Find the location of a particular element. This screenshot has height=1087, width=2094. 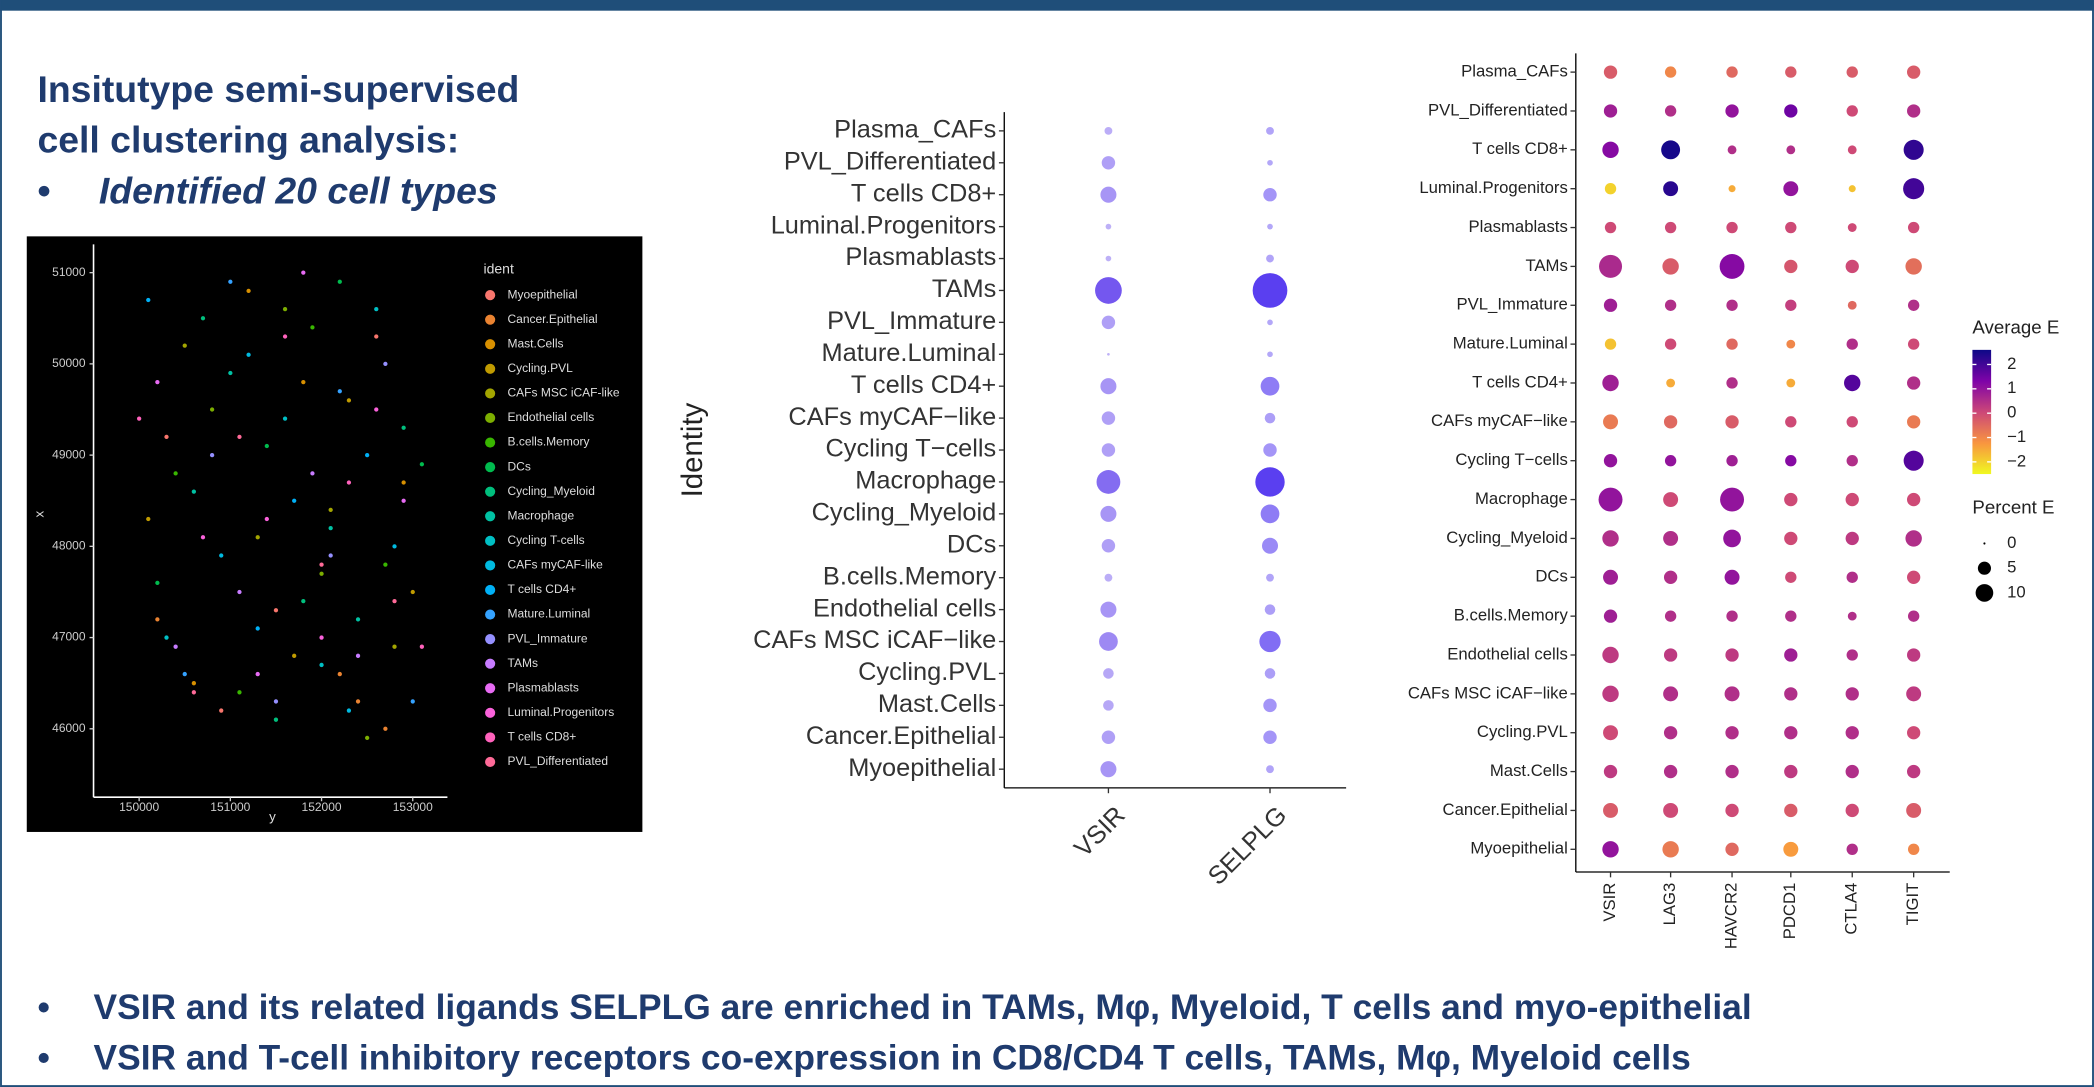

legend-title: Average E is located at coordinates (2015, 326).